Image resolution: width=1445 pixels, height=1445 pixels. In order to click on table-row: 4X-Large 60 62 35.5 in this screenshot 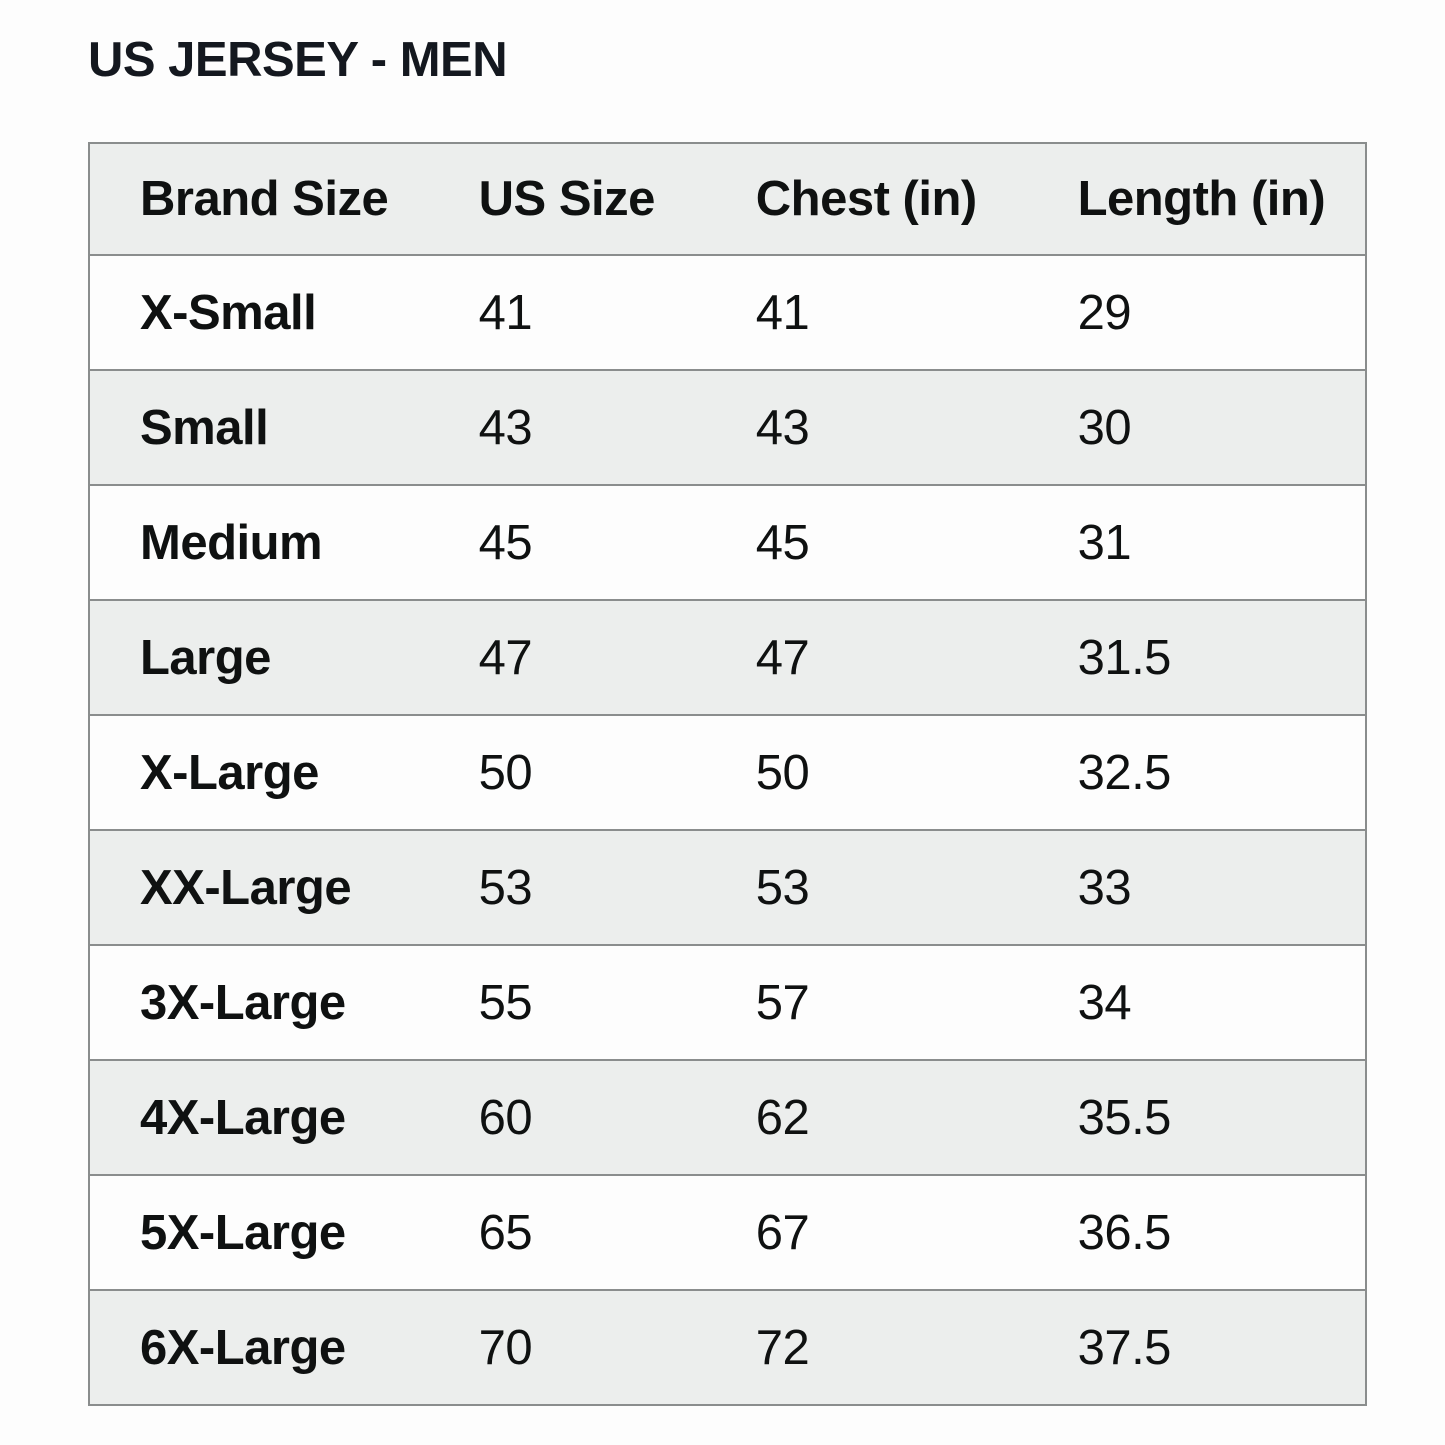, I will do `click(727, 1117)`.